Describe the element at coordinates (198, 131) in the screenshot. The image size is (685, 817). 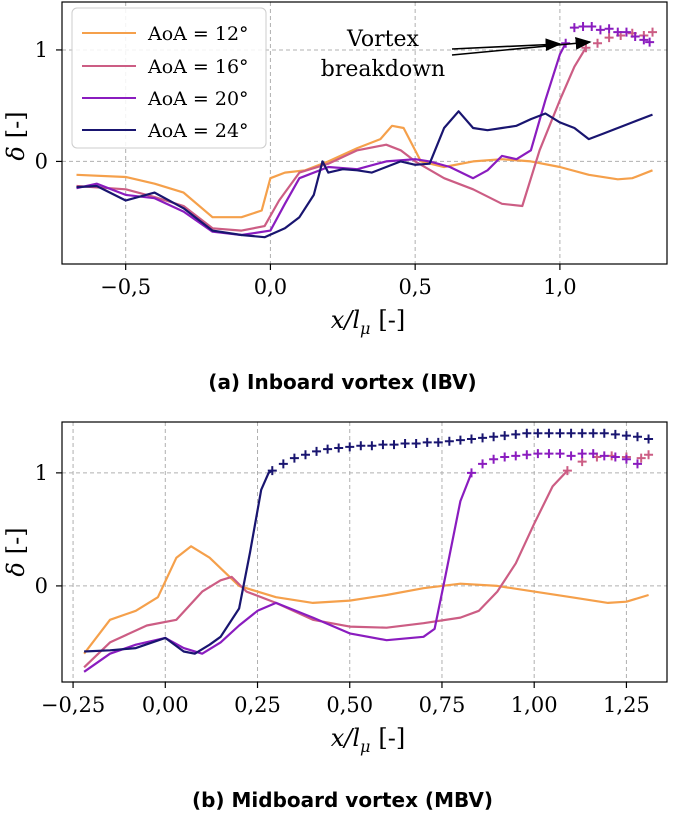
I see `legend-label-aoa24: AoA = 24°` at that location.